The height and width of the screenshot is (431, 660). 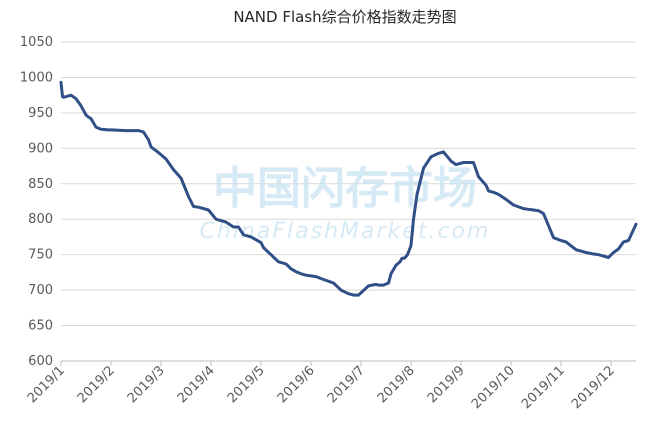 What do you see at coordinates (40, 219) in the screenshot?
I see `y-tick-label: 800` at bounding box center [40, 219].